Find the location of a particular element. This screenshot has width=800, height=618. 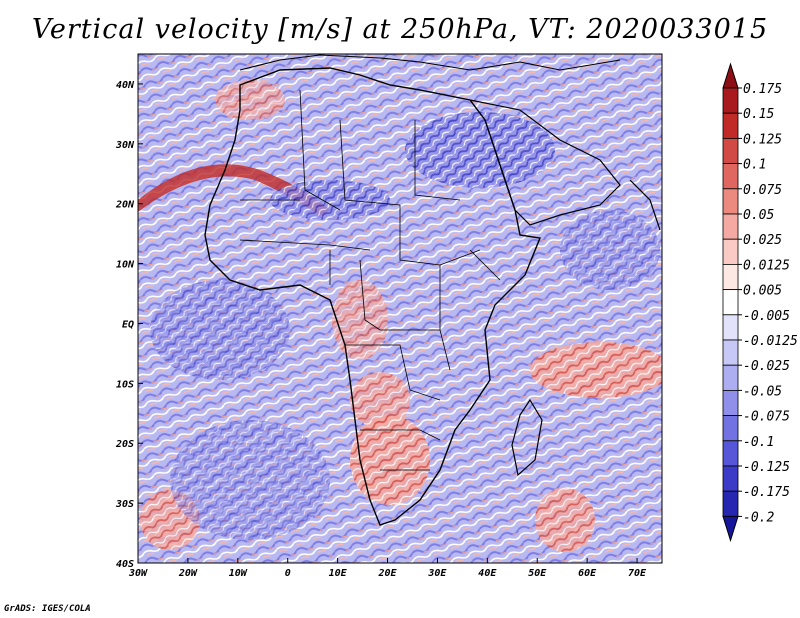

x-tick-label: 20W is located at coordinates (188, 573).